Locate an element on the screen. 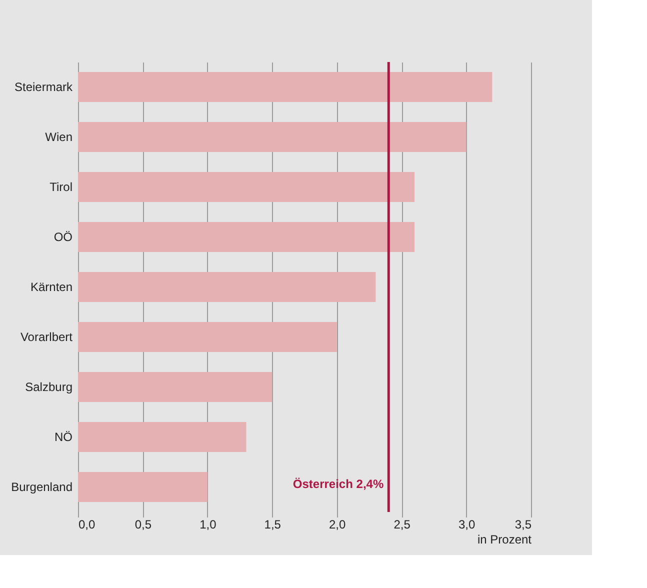  x-tick-label: 1,0 is located at coordinates (208, 525).